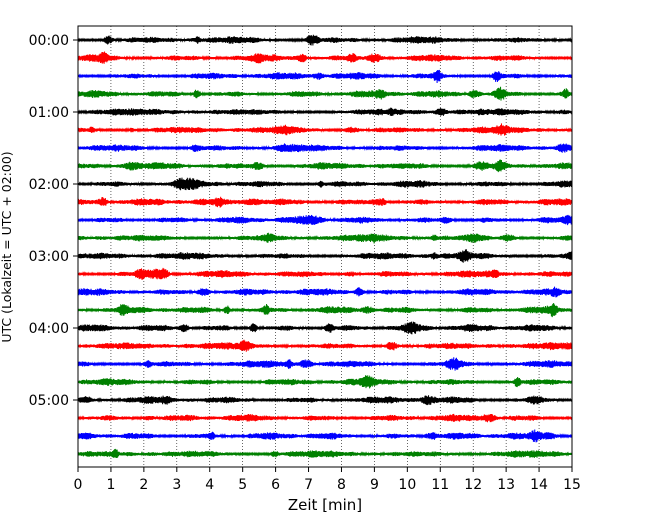 This screenshot has width=650, height=520. Describe the element at coordinates (341, 485) in the screenshot. I see `x-tick-label-8: 8` at that location.